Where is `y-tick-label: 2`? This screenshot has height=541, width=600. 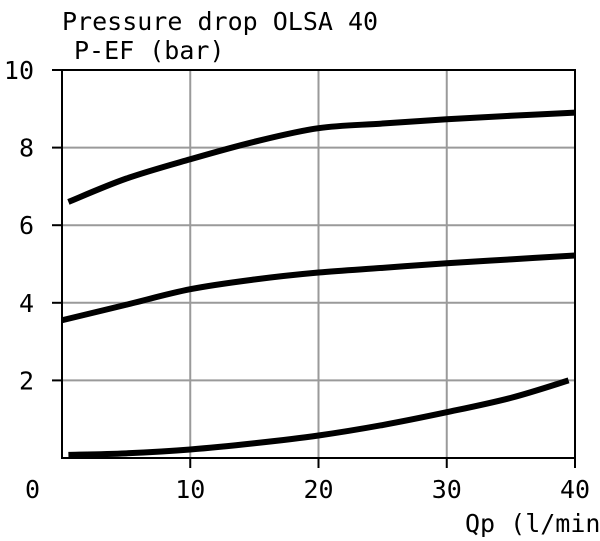 y-tick-label: 2 is located at coordinates (26, 380).